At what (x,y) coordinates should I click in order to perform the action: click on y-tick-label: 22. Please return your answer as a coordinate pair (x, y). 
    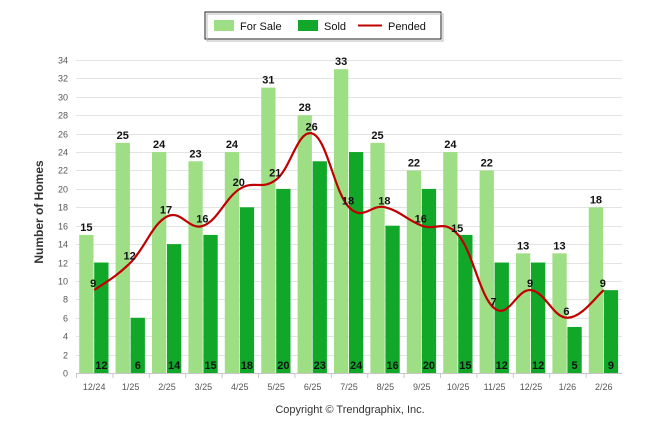
    Looking at the image, I should click on (63, 171).